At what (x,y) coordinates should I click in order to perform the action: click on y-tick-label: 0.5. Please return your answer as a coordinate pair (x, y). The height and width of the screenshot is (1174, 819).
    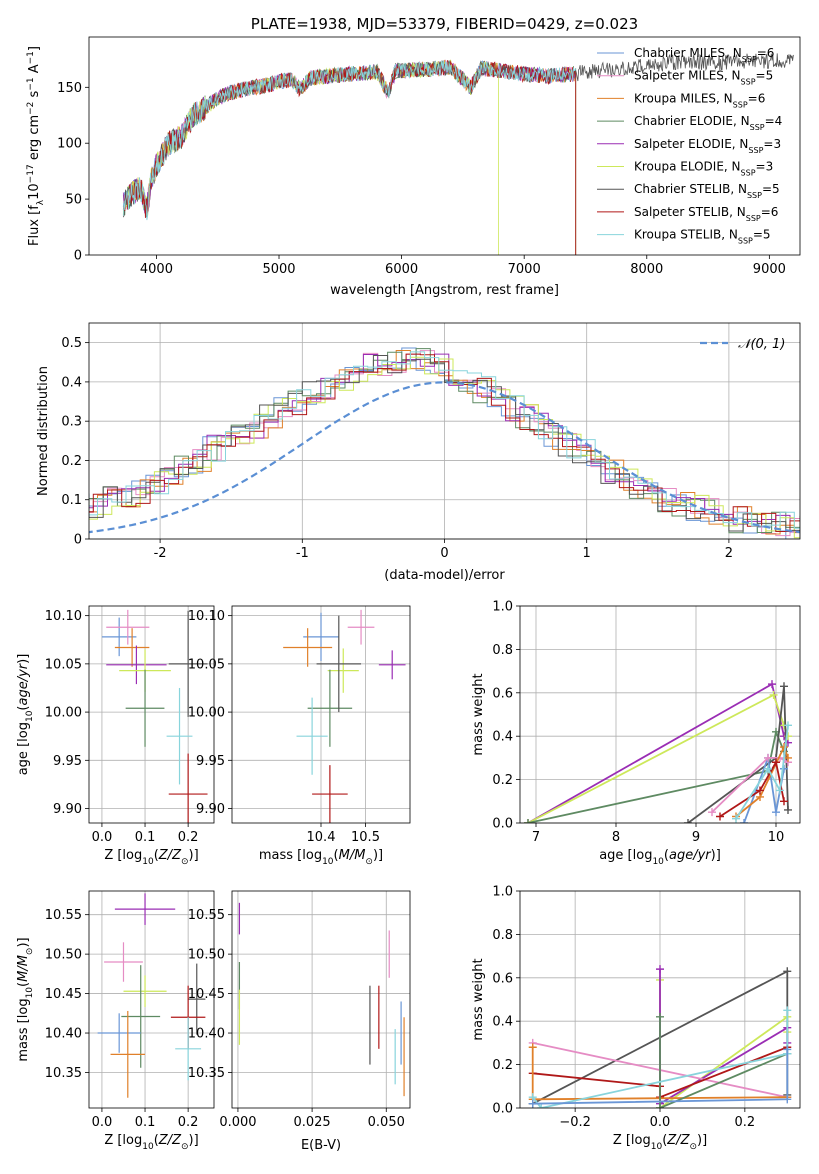
    Looking at the image, I should click on (71, 343).